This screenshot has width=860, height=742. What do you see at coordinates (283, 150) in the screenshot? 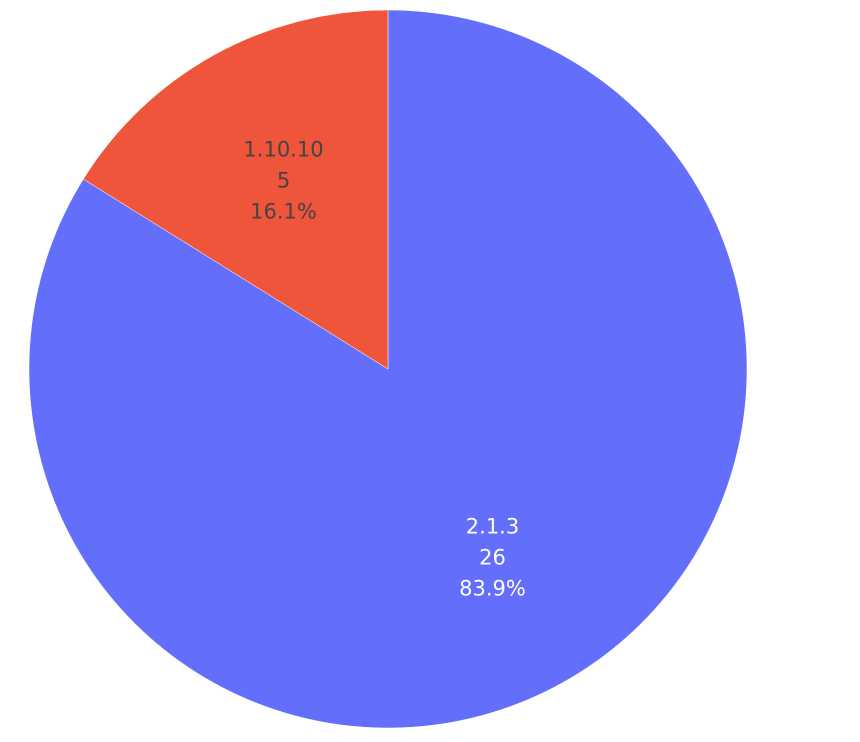
I see `slice-label-name: 1.10.10` at bounding box center [283, 150].